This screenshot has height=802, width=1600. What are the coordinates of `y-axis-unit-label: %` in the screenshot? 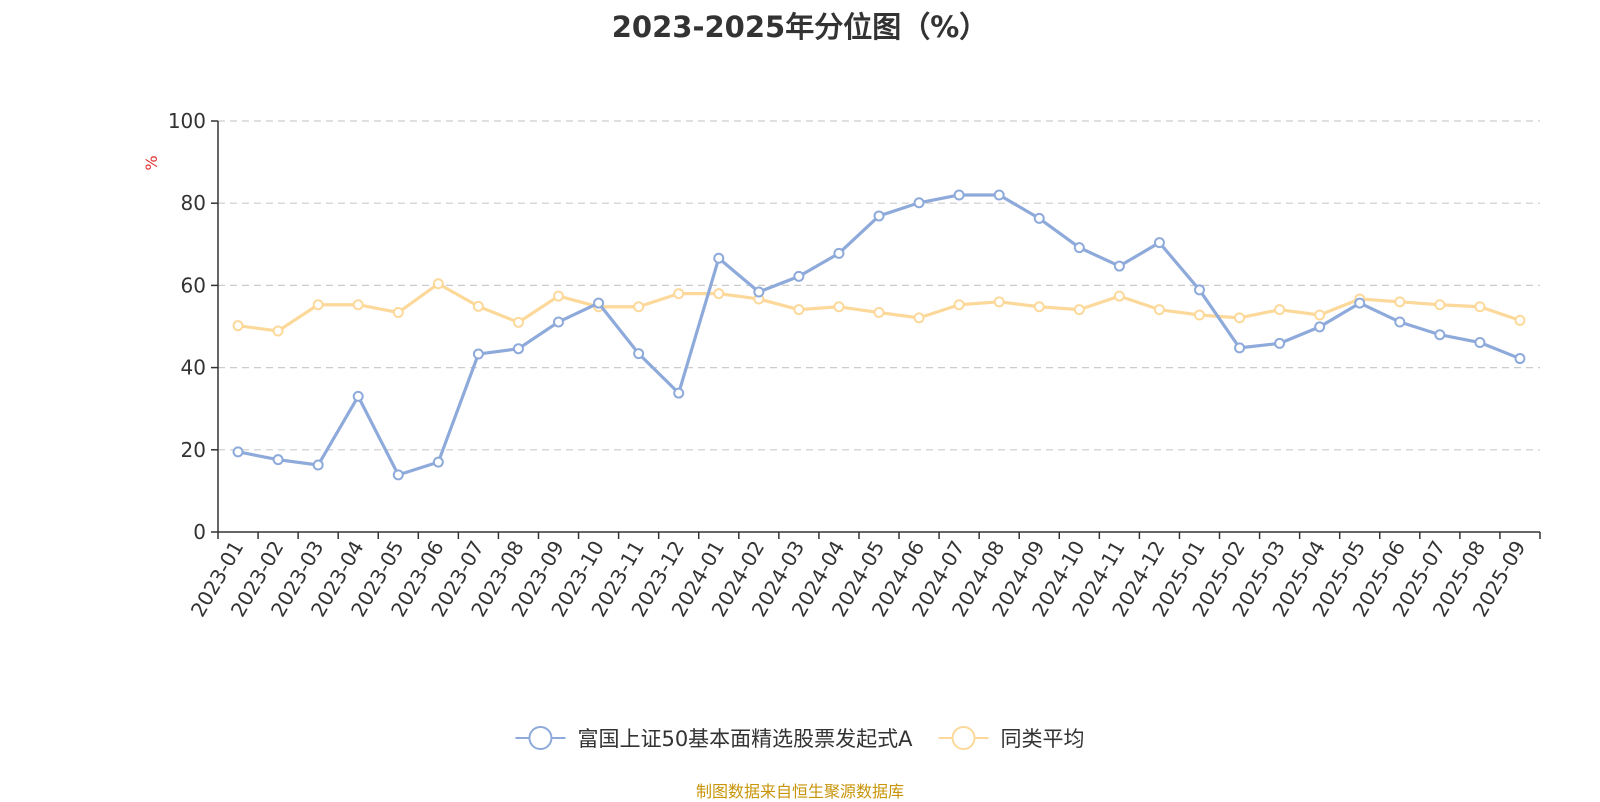 It's located at (151, 162).